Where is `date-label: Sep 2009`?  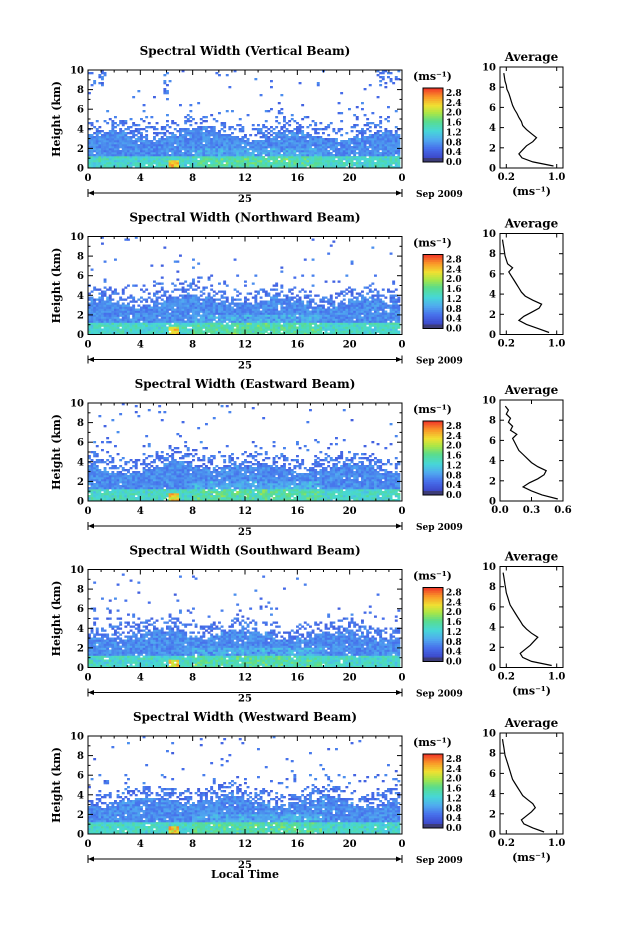
date-label: Sep 2009 is located at coordinates (439, 528).